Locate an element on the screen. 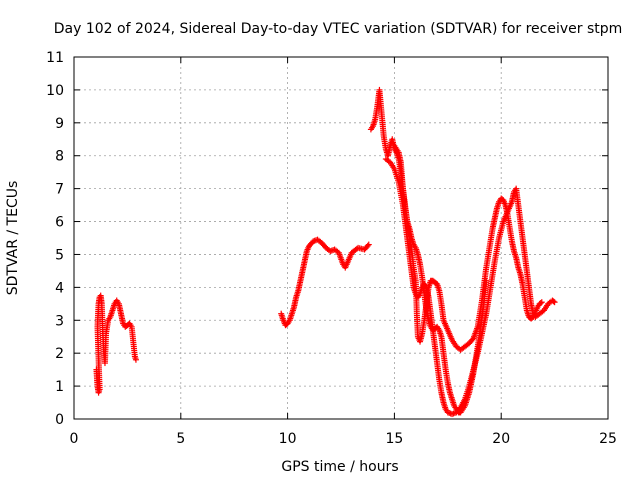  y-tick-label: 4 is located at coordinates (59, 288).